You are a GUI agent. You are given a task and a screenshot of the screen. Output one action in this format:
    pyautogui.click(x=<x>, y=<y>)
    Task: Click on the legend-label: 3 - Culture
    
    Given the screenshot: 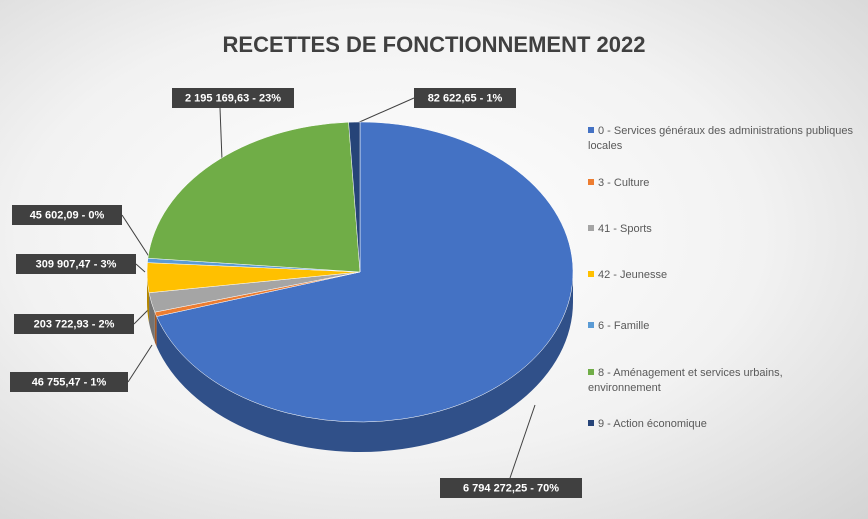 What is the action you would take?
    pyautogui.click(x=624, y=183)
    